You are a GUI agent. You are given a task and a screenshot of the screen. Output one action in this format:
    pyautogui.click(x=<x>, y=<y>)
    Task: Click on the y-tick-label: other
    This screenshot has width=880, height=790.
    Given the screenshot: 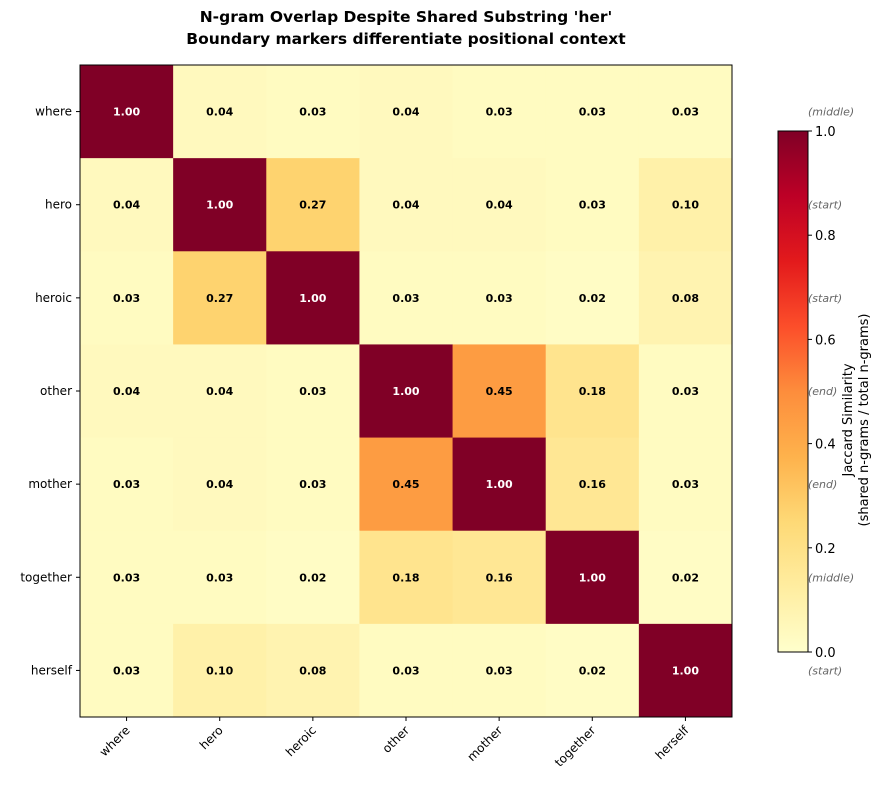 What is the action you would take?
    pyautogui.click(x=56, y=391)
    